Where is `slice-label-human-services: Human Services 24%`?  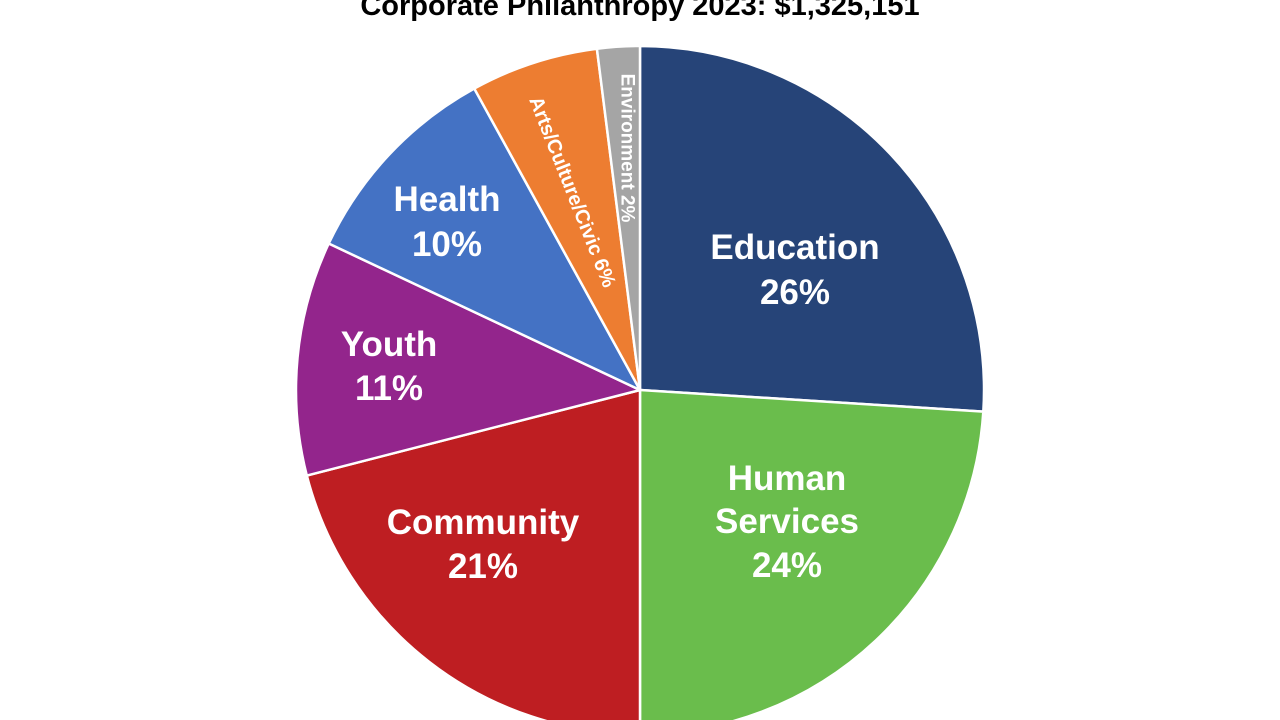 slice-label-human-services: Human Services 24% is located at coordinates (787, 522).